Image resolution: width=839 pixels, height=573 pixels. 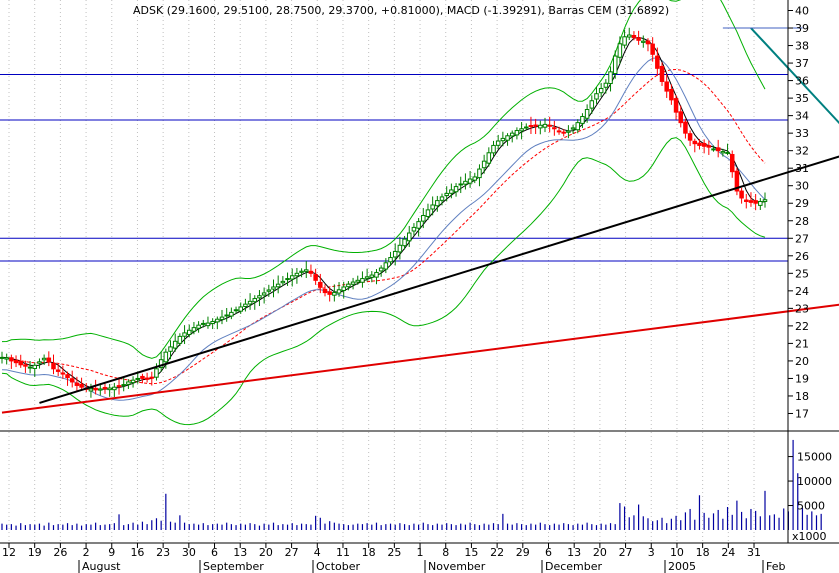 I want to click on day-tick-label: 23, so click(x=163, y=552).